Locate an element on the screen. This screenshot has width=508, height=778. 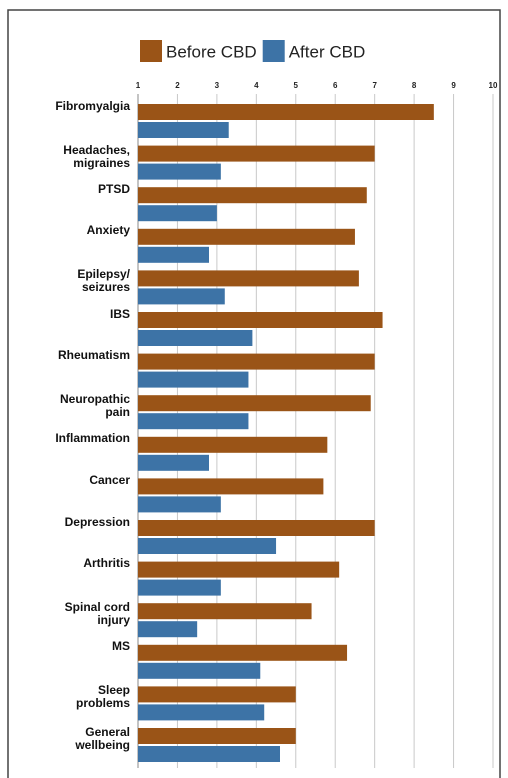
y-tick-label: Rheumatism is located at coordinates (93, 355).